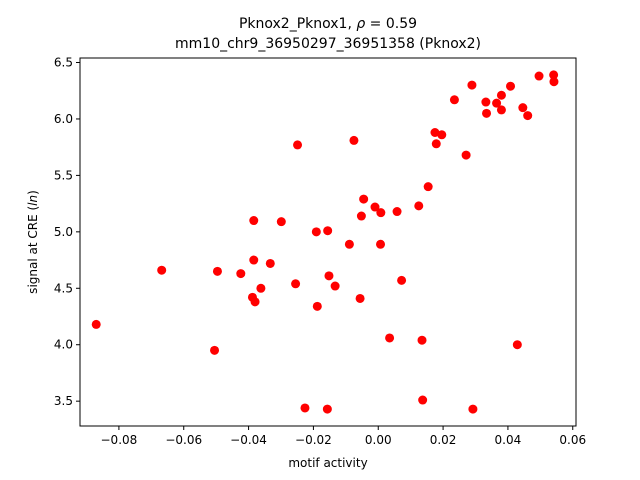 The height and width of the screenshot is (480, 640). I want to click on x-tick-label: 0.00, so click(378, 440).